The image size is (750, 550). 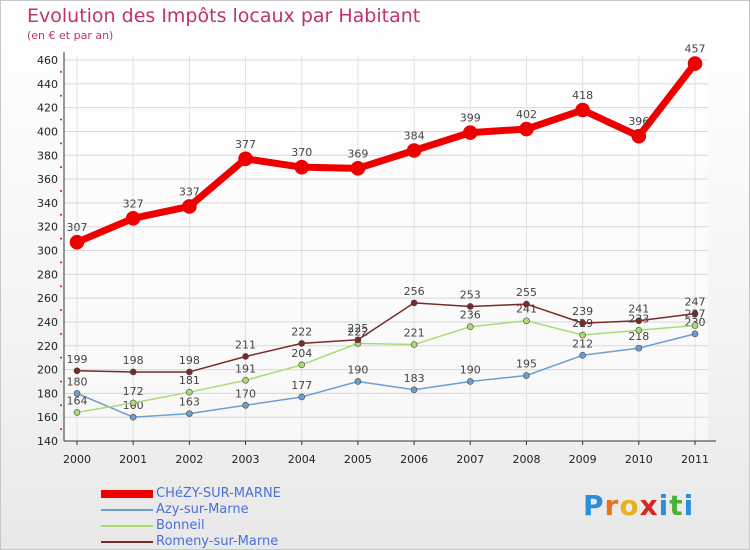 What do you see at coordinates (47, 346) in the screenshot?
I see `y-tick-label: 220` at bounding box center [47, 346].